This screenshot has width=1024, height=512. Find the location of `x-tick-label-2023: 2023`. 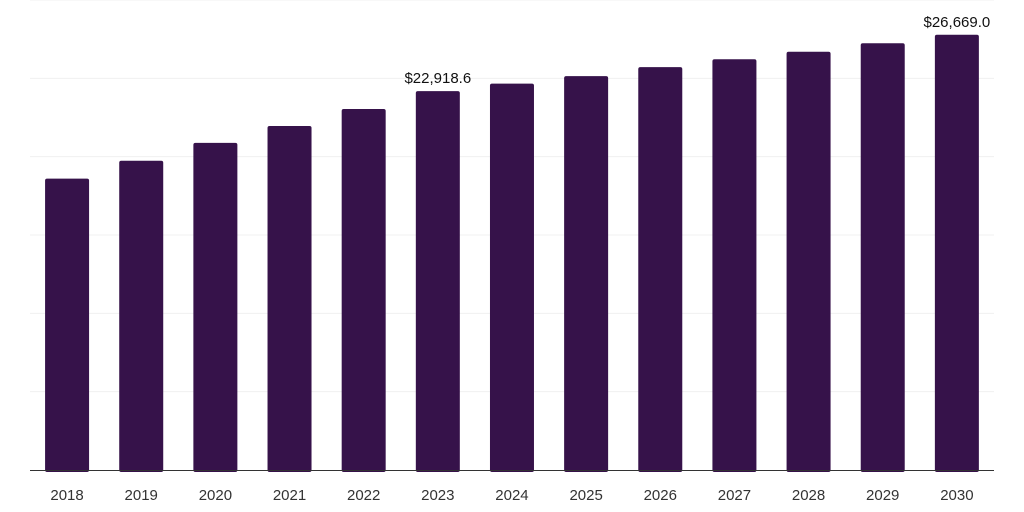

x-tick-label-2023: 2023 is located at coordinates (437, 495).